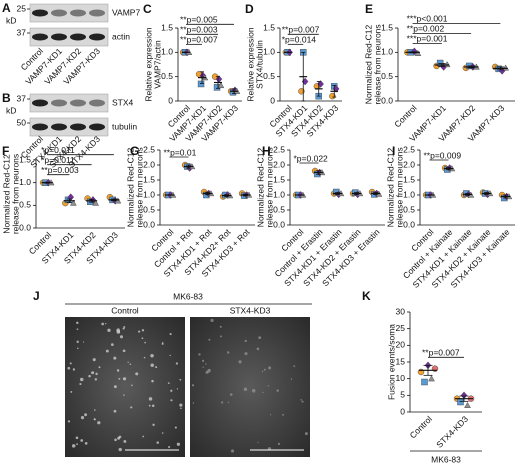 The width and height of the screenshot is (520, 467). I want to click on image-label: STX4-KD3, so click(250, 310).